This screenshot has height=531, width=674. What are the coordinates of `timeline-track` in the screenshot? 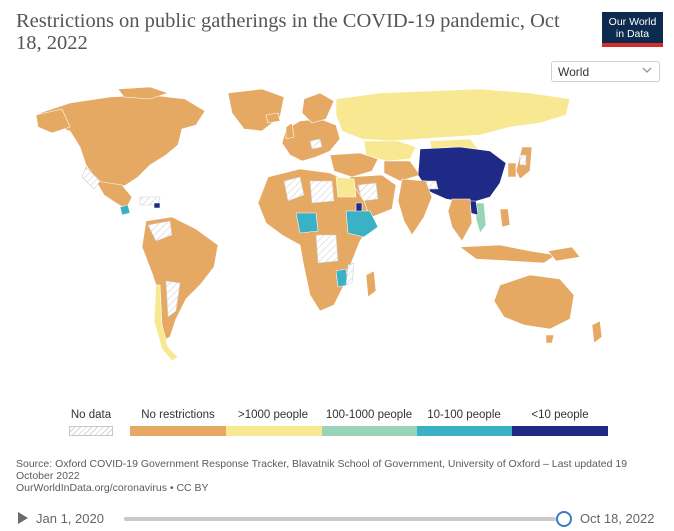 It's located at (344, 519).